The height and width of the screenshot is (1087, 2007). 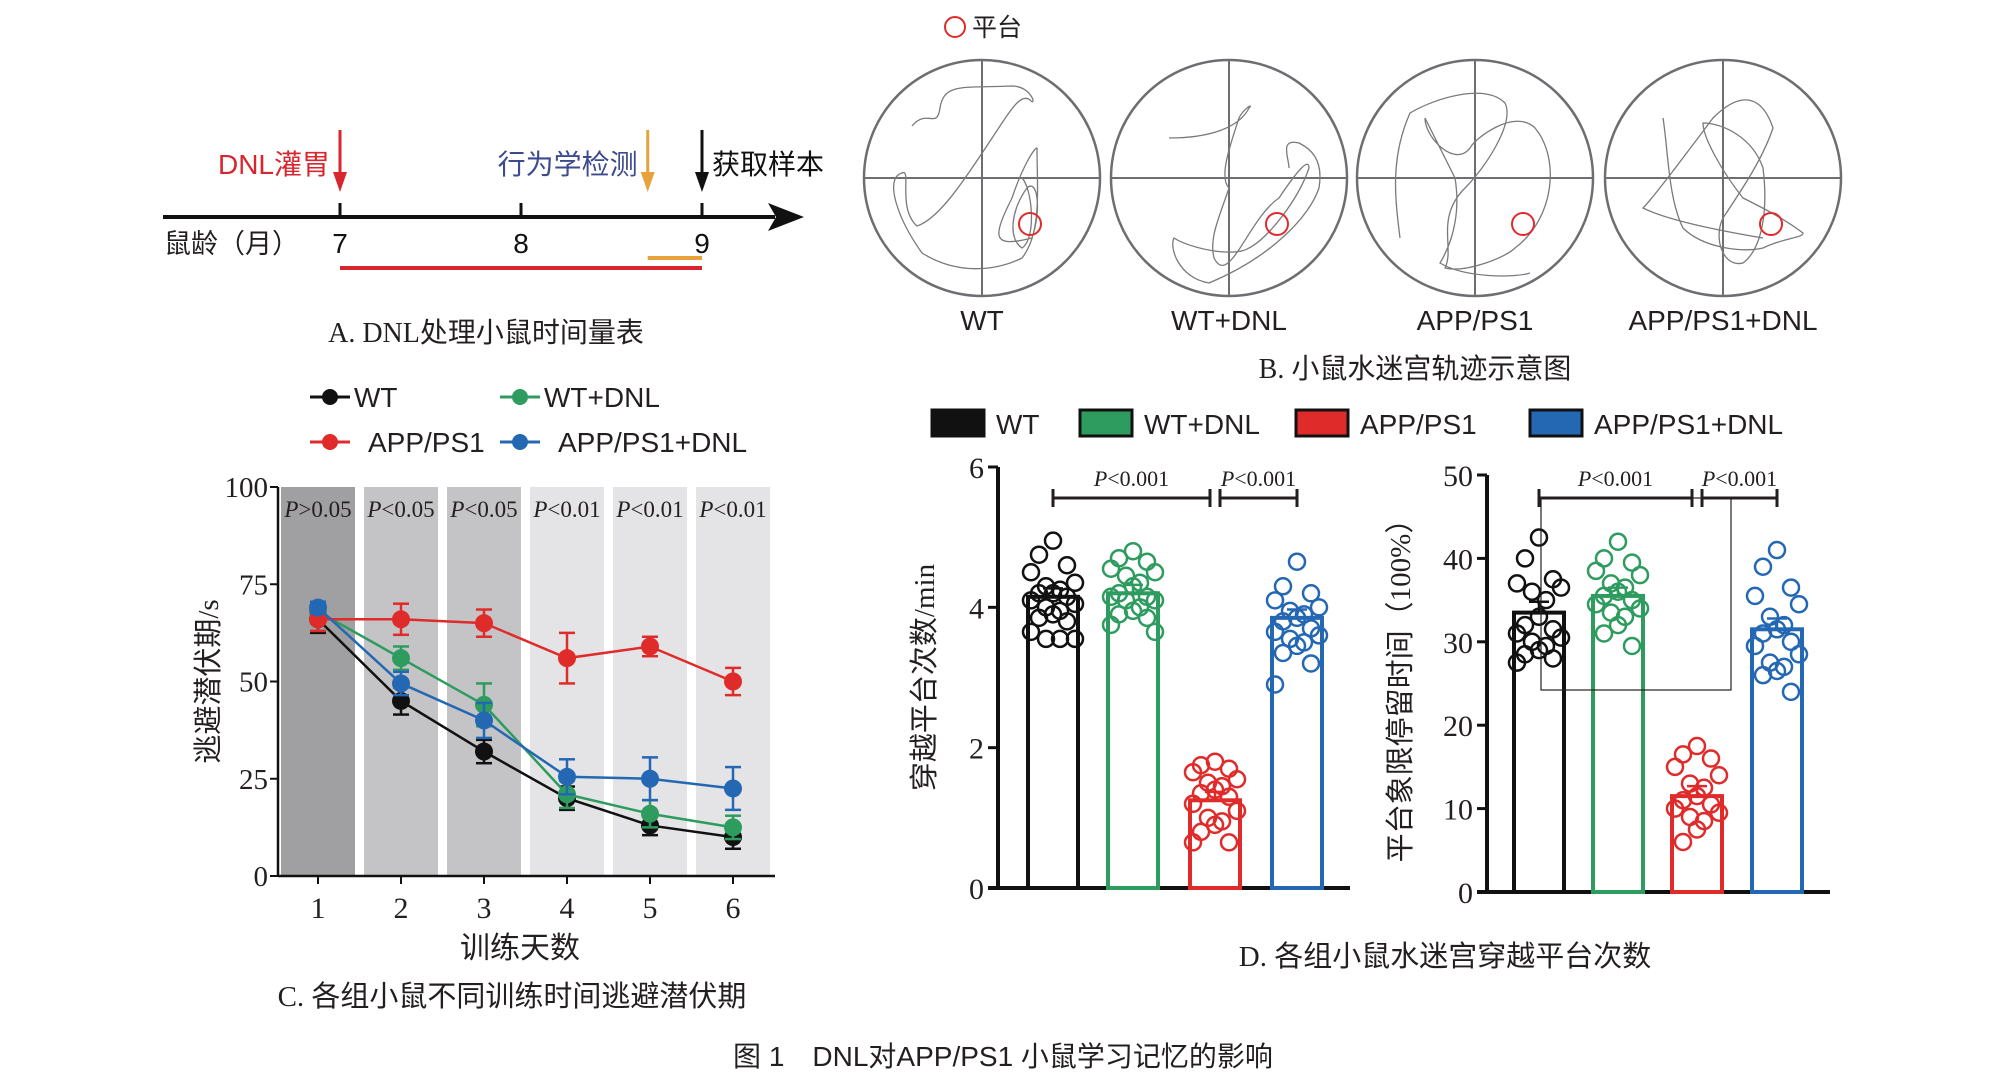 I want to click on panel-d-legend: WT WT+DNL APP/PS1 APP/PS1+DNL, so click(x=1356, y=424).